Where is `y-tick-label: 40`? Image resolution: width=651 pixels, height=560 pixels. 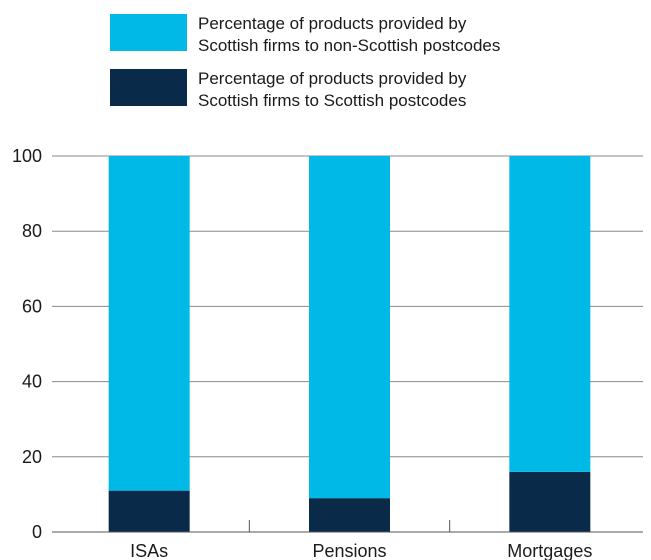
y-tick-label: 40 is located at coordinates (32, 382).